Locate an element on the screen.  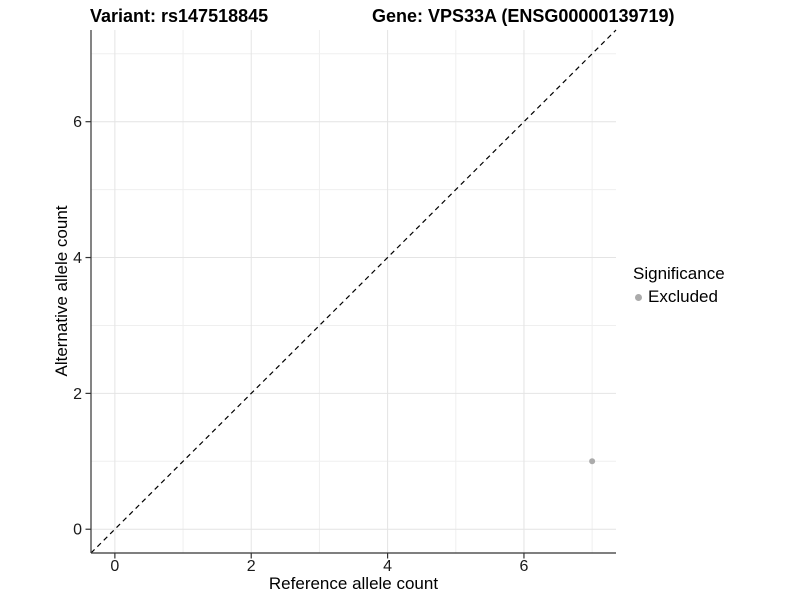
y-tick-label: 6 is located at coordinates (77, 122).